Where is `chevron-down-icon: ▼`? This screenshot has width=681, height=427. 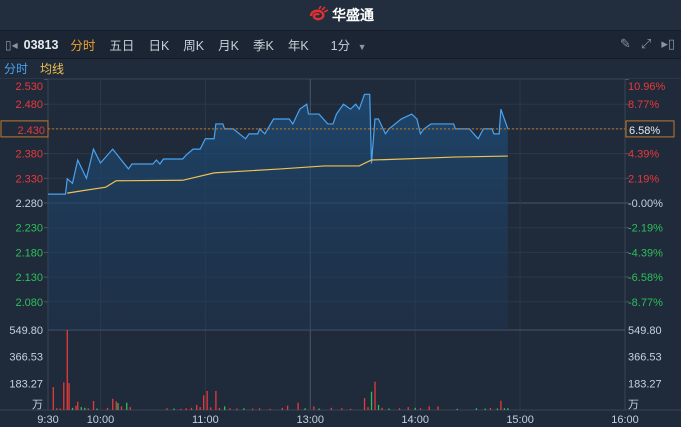
chevron-down-icon: ▼ is located at coordinates (362, 47).